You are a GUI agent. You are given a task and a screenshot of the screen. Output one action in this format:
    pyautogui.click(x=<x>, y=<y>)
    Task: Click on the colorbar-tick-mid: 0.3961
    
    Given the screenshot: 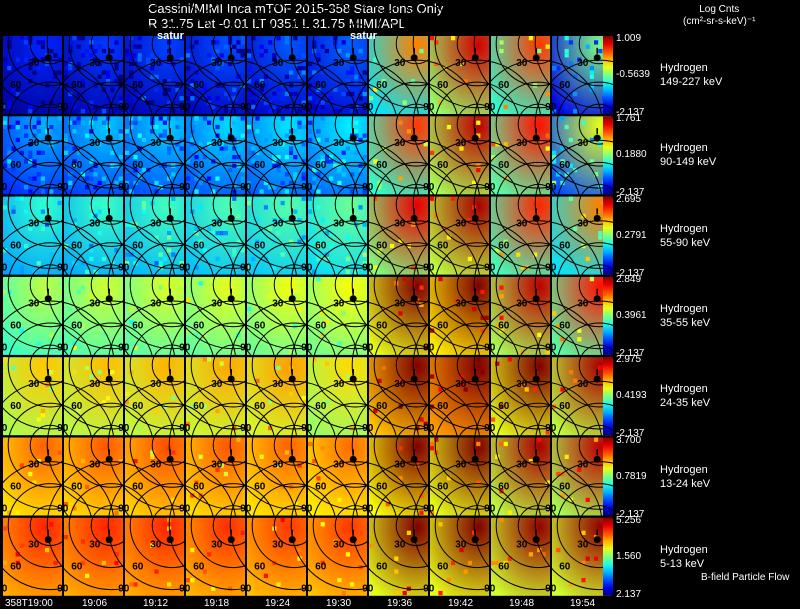 What is the action you would take?
    pyautogui.click(x=631, y=315)
    